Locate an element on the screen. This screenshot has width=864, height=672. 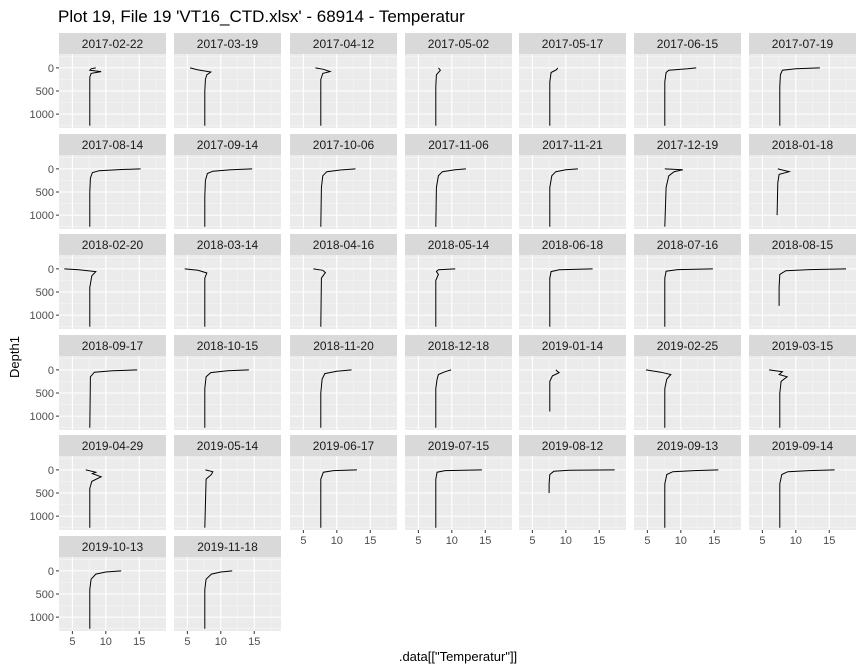
facet-strip-label: 2018-12-18 is located at coordinates (459, 346).